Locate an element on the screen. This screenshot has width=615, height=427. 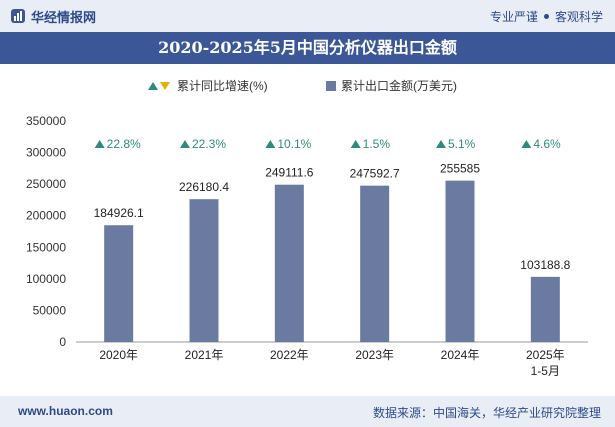
x-tick-label: 2021年 is located at coordinates (204, 355).